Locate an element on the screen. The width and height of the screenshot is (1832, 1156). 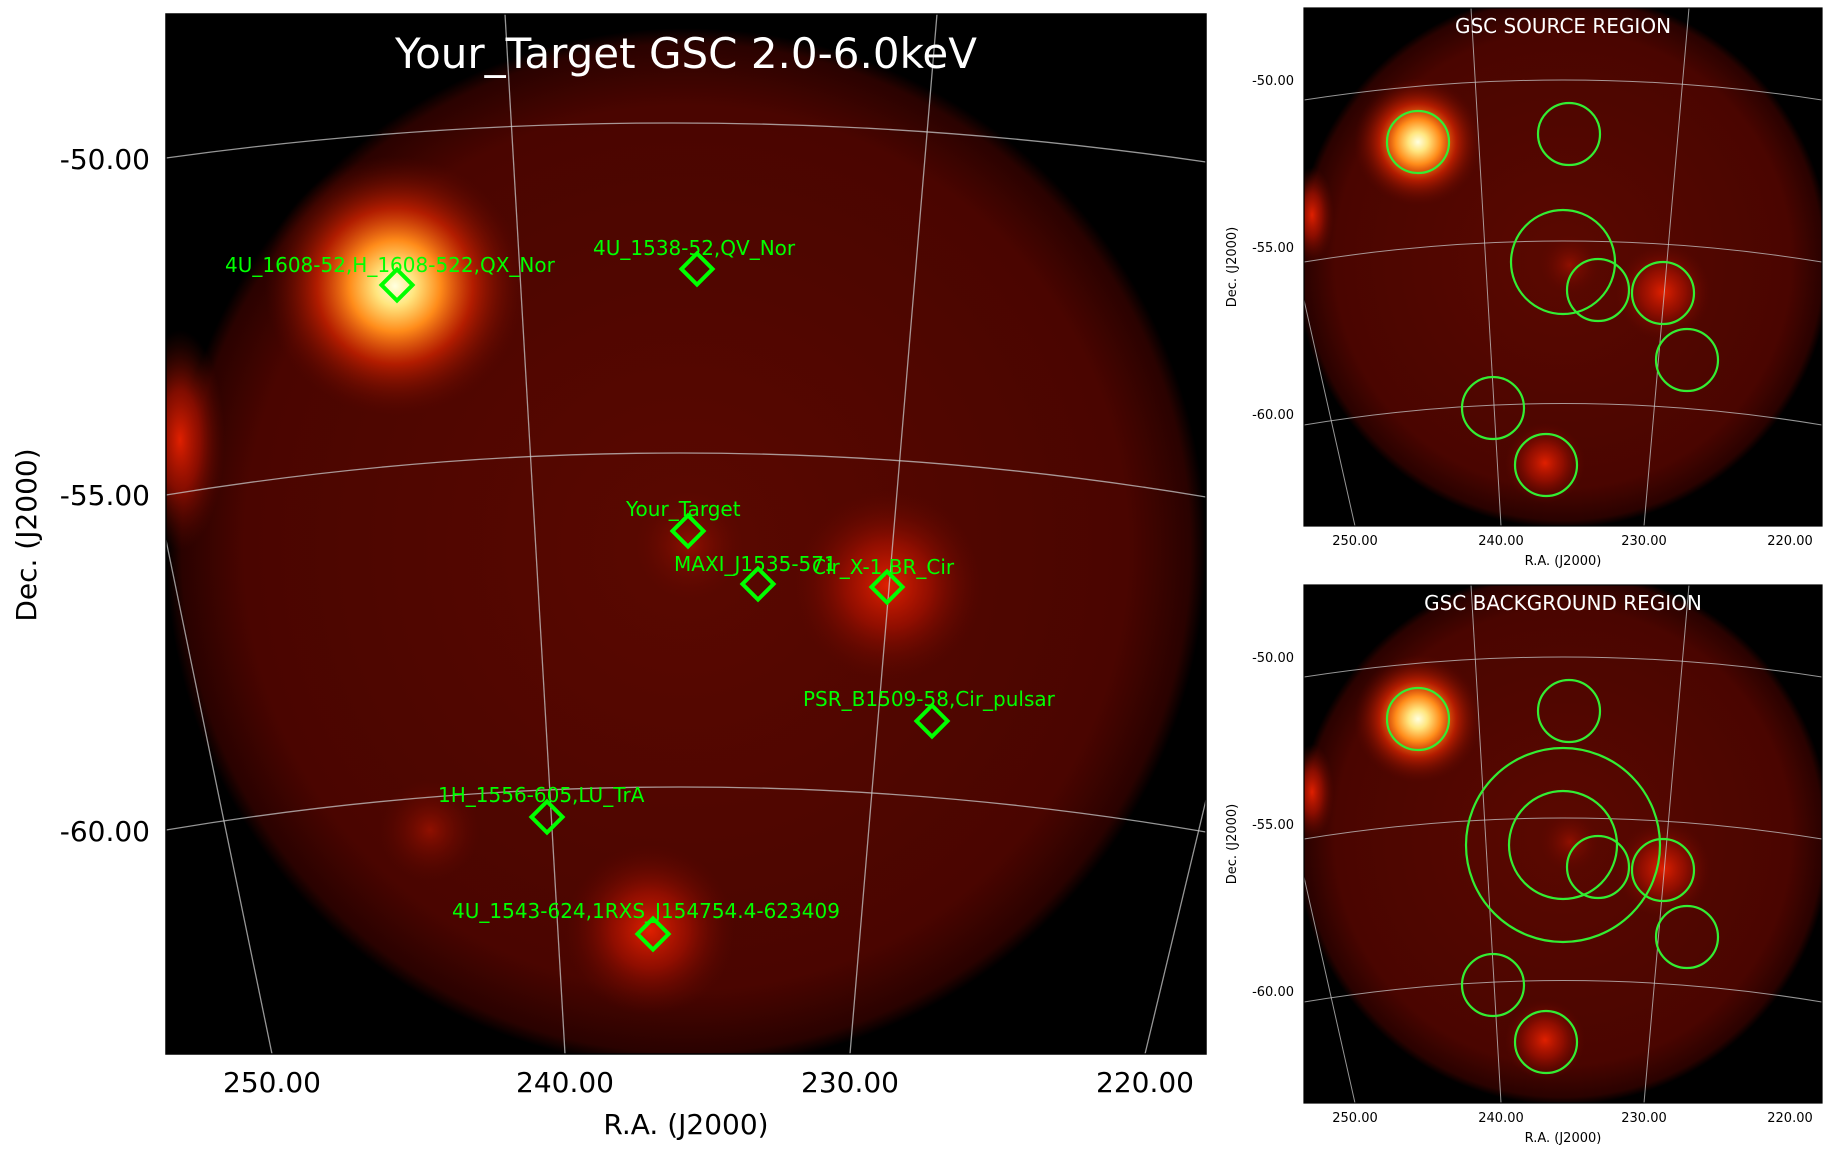
source-label: MAXI_J1535-571 is located at coordinates (755, 564).